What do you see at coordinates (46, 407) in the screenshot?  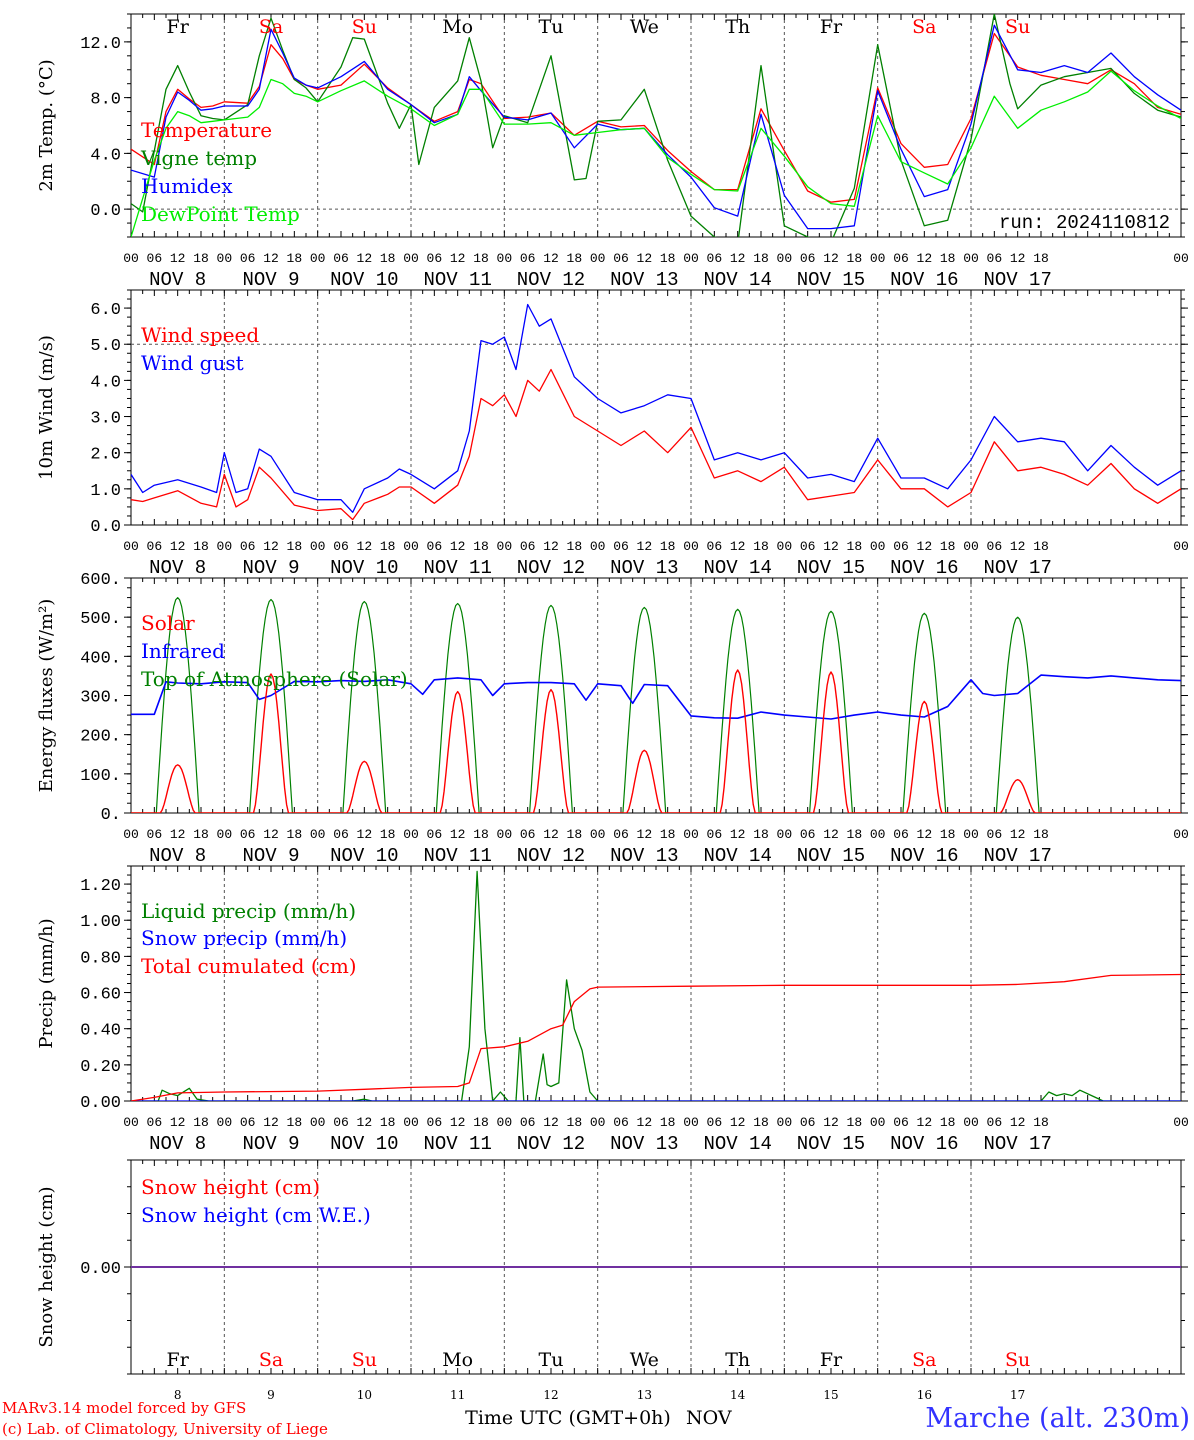 I see `y-axis-label: 10m Wind (m/s)` at bounding box center [46, 407].